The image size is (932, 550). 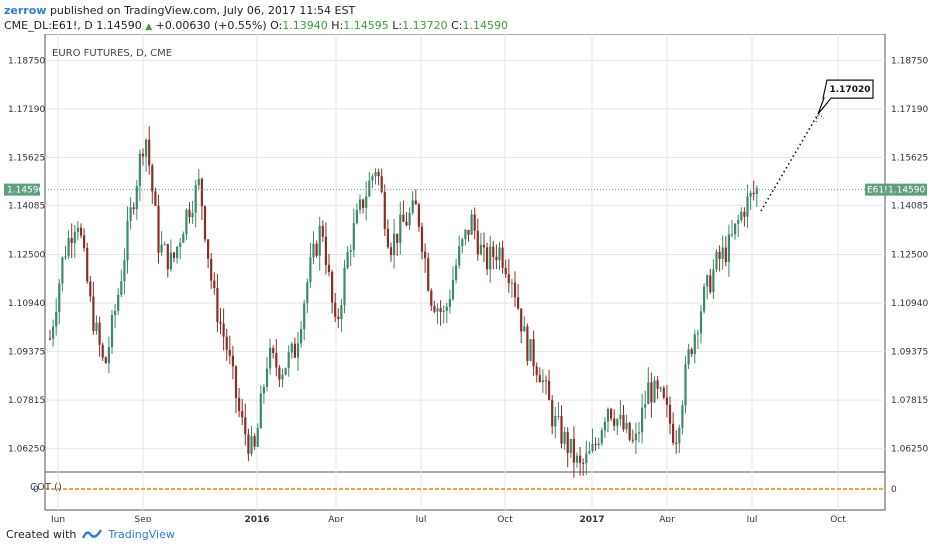 I want to click on y-tick-right: 1.12500, so click(x=909, y=256).